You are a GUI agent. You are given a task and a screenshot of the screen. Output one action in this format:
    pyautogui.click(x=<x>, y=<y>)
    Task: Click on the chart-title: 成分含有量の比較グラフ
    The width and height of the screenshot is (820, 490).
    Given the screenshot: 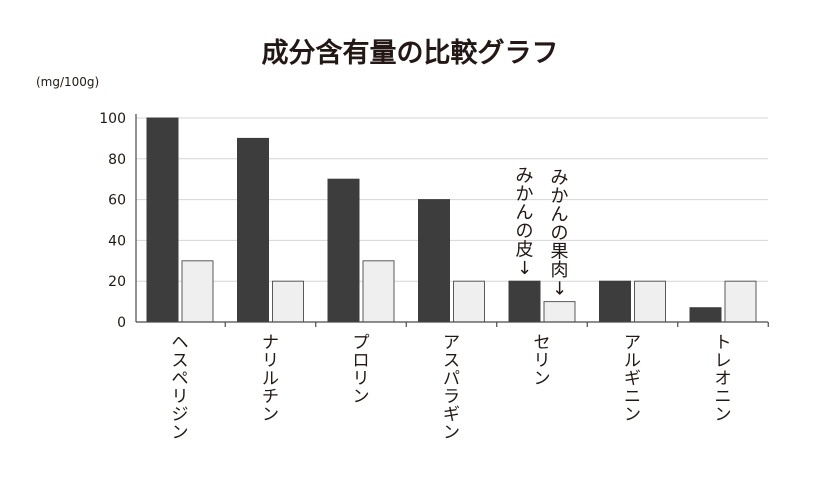 What is the action you would take?
    pyautogui.click(x=410, y=53)
    